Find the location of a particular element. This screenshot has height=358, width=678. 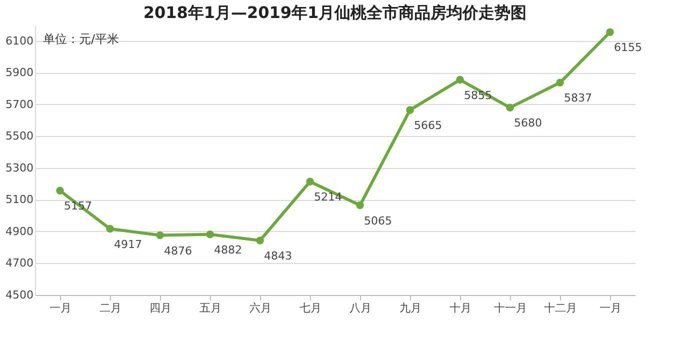

data-label: 4917 is located at coordinates (128, 244).